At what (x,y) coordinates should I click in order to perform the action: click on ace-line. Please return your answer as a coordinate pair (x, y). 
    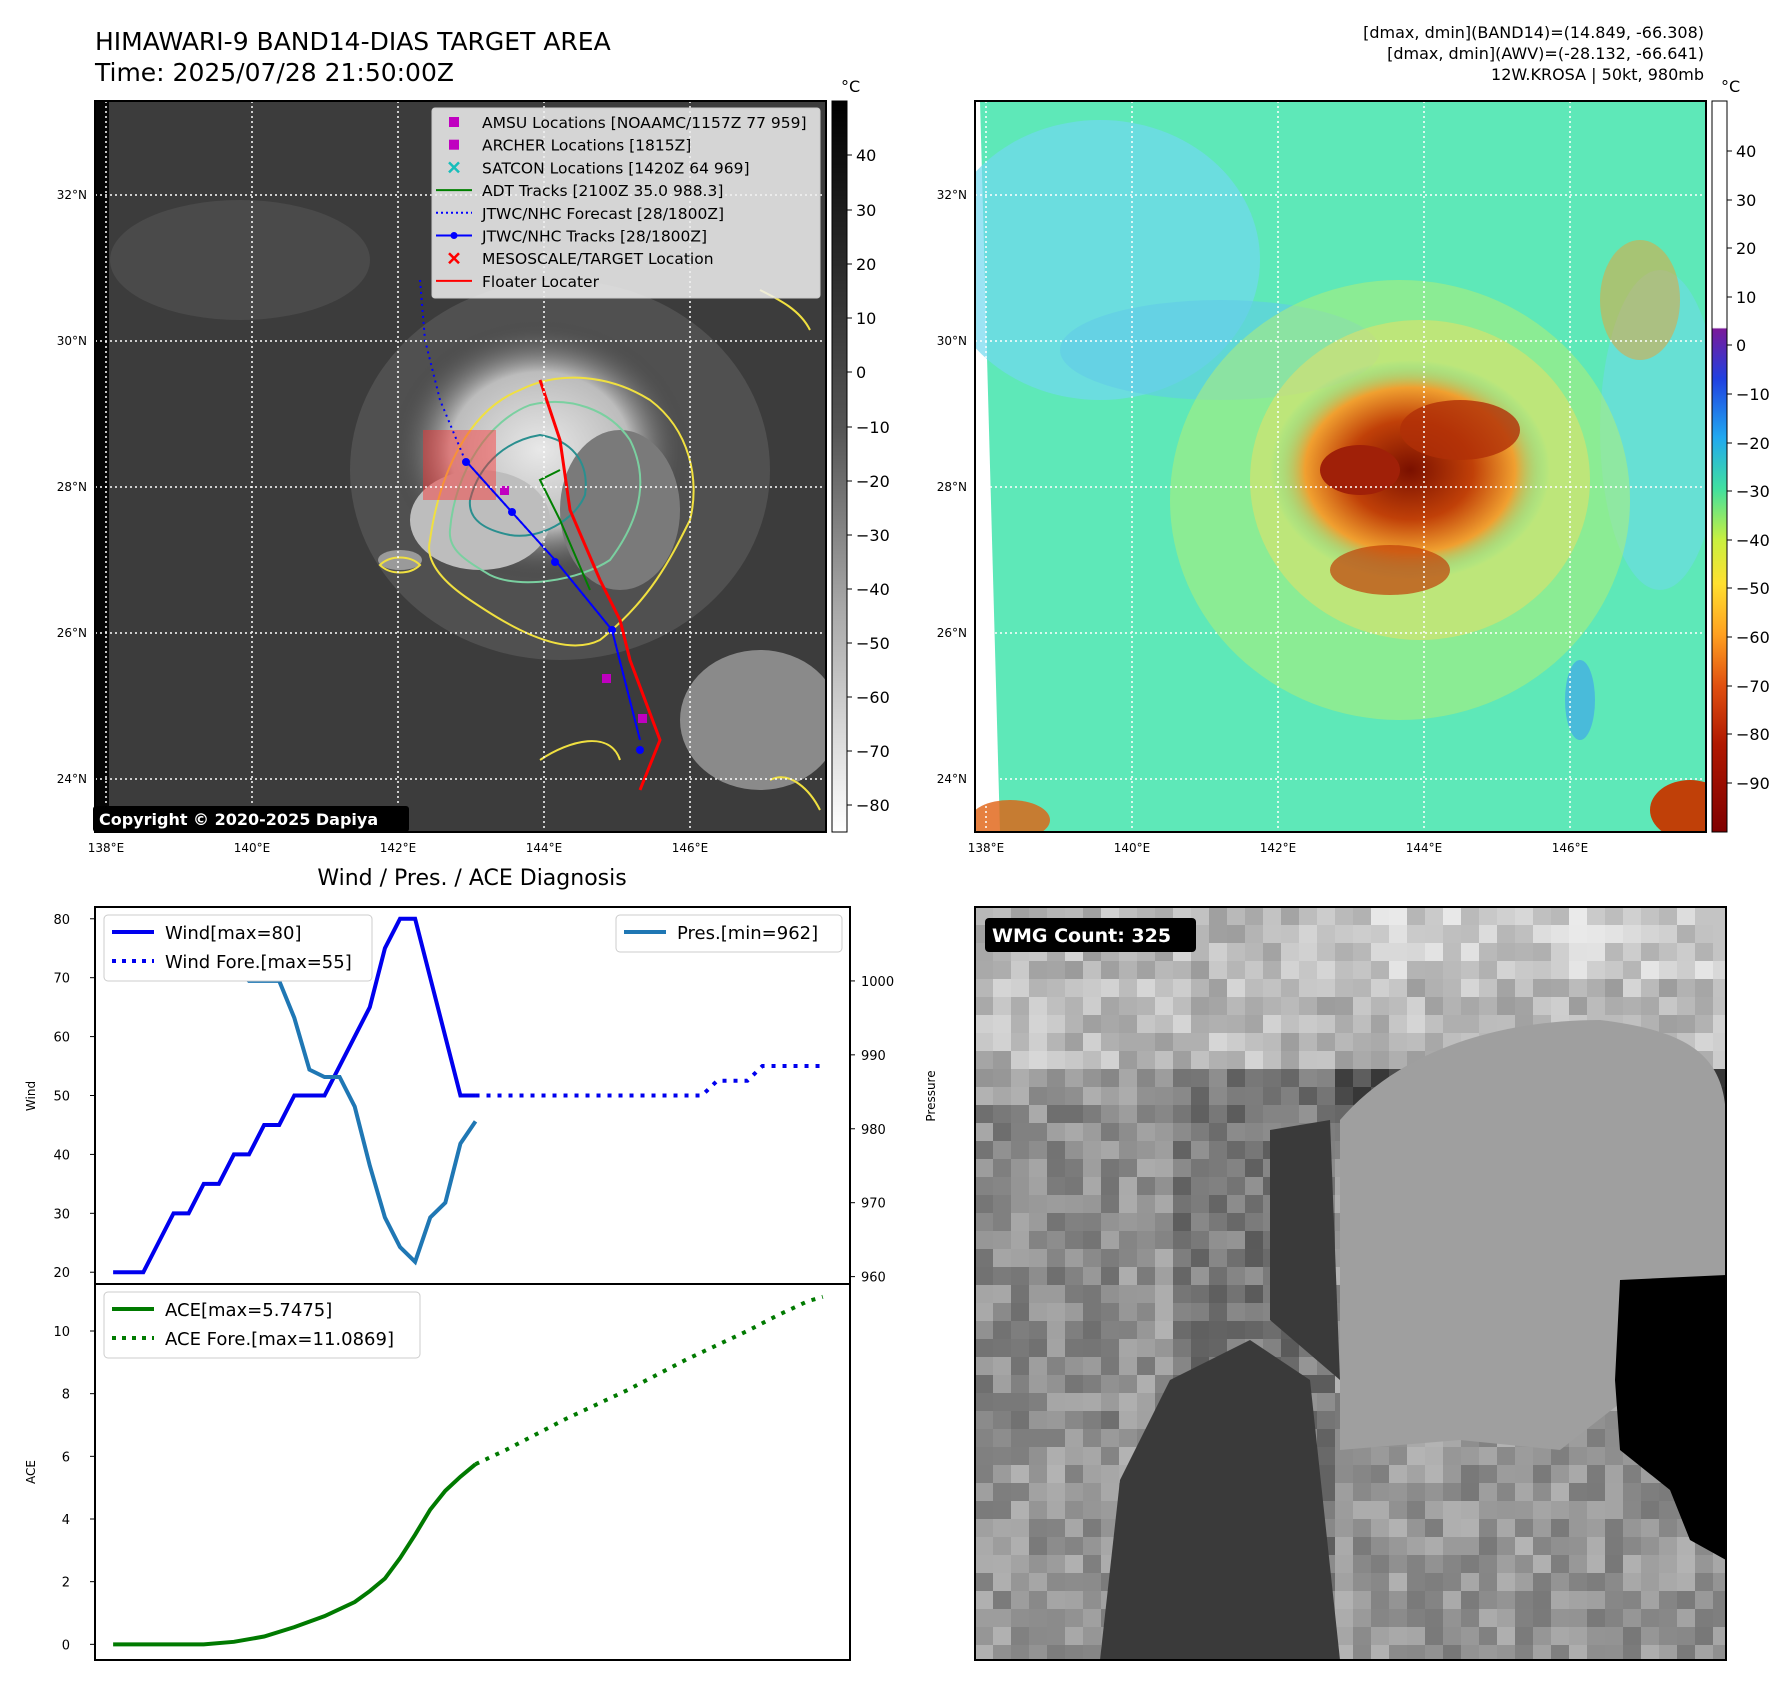
    Looking at the image, I should click on (295, 1554).